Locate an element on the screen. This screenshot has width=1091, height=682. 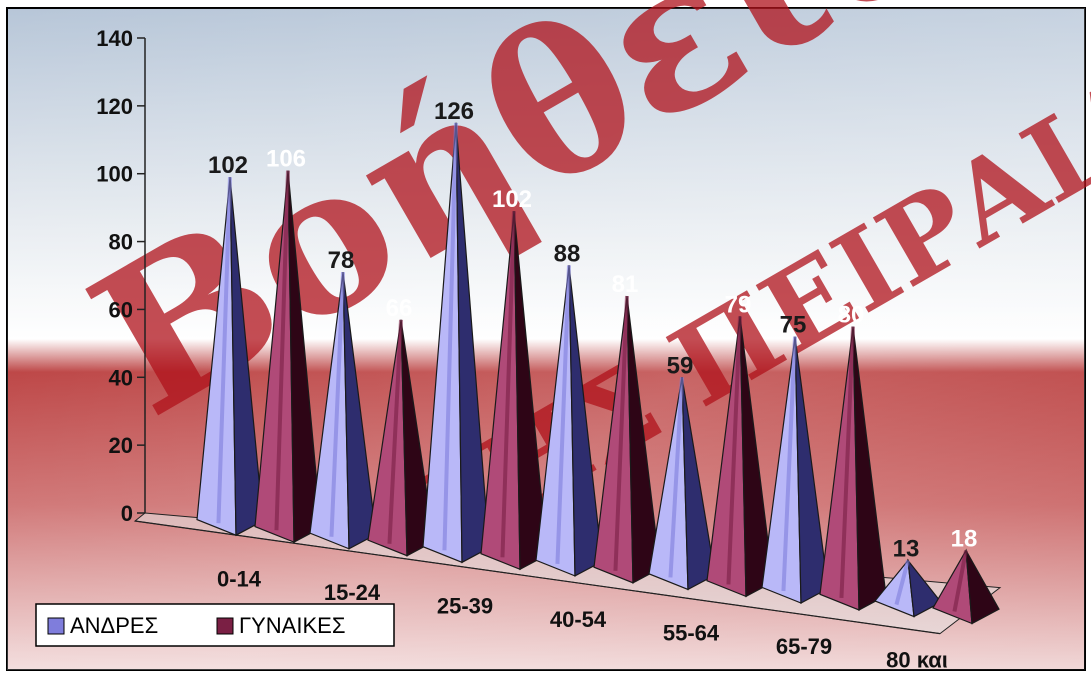
data-label-female-2: 102 is located at coordinates (512, 199).